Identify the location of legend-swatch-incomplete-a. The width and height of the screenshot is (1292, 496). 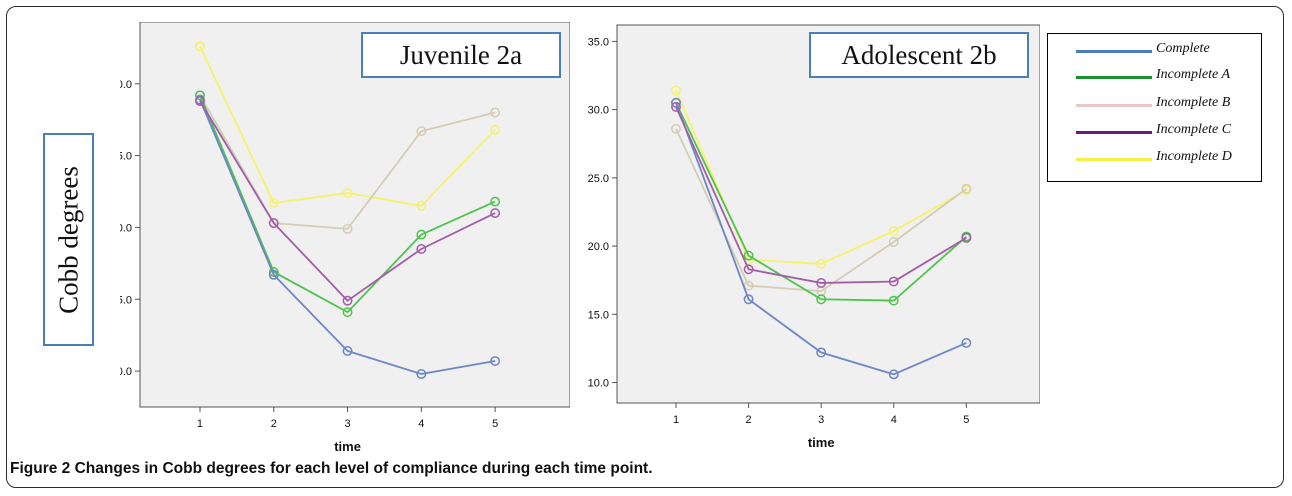
(1114, 77).